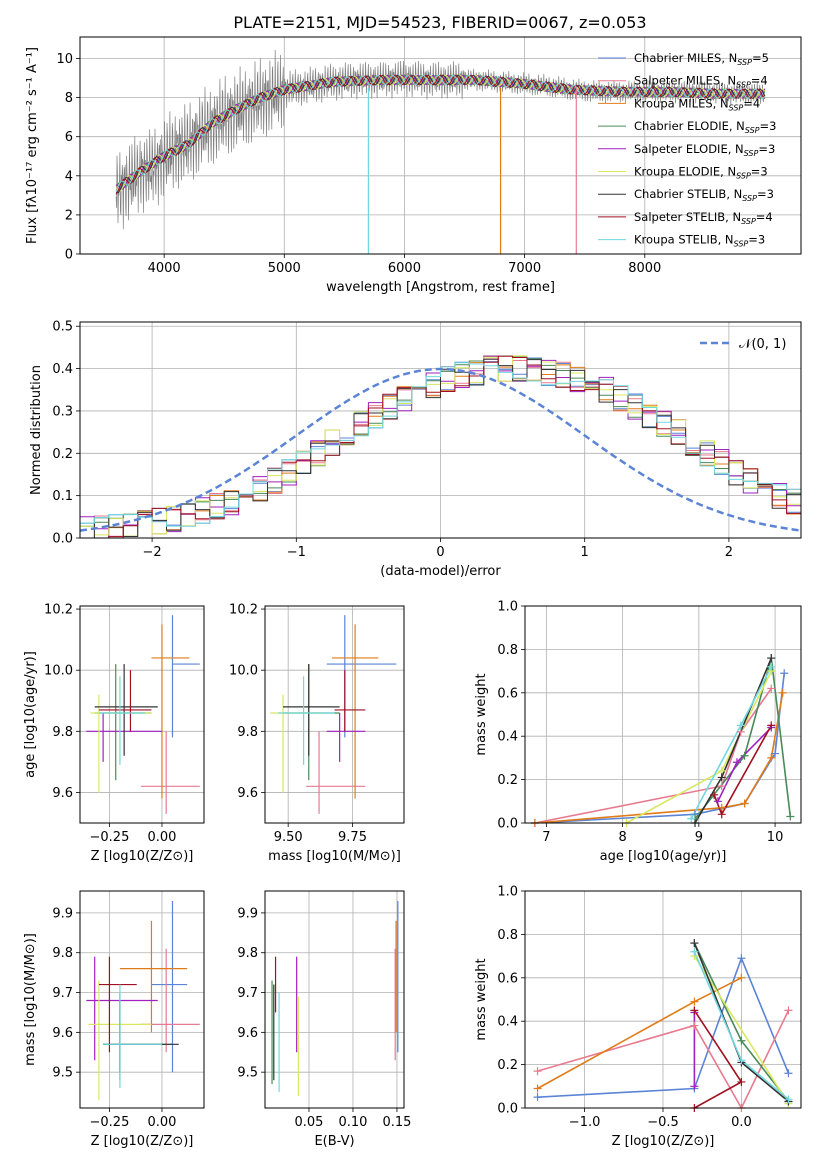  Describe the element at coordinates (507, 737) in the screenshot. I see `weight_vs_age-ytick-label: 0.4` at that location.